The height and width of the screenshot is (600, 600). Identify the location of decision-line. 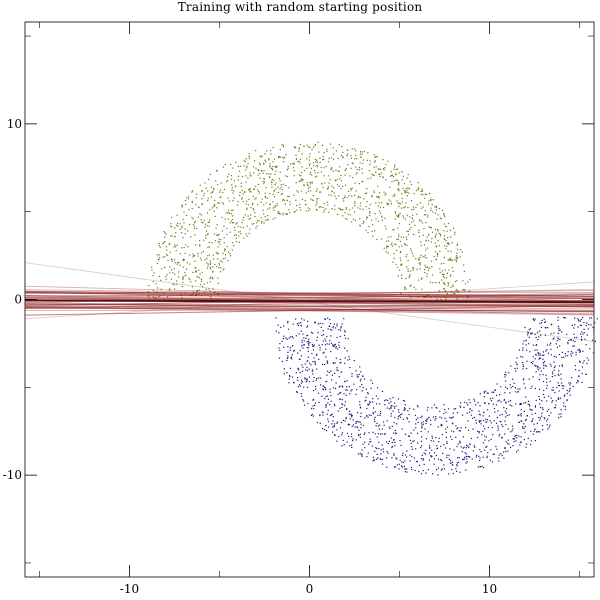
(309, 310).